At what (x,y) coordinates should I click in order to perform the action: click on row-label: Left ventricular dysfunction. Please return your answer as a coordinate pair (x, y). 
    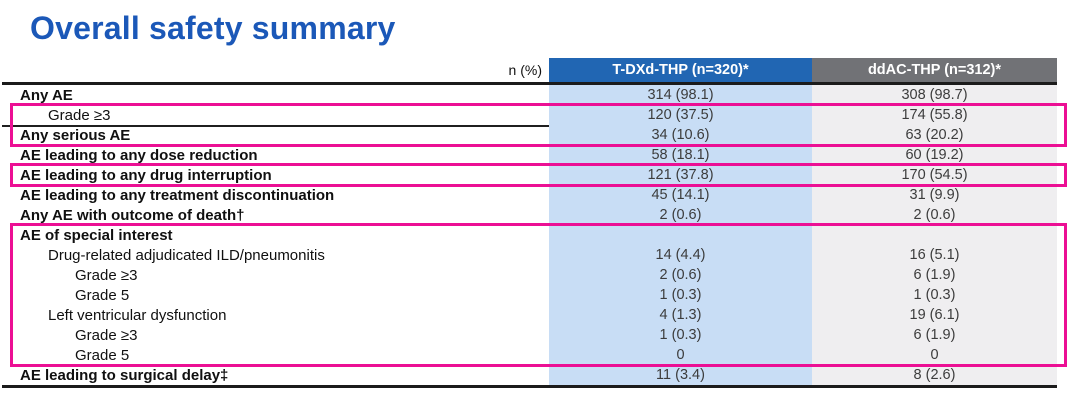
    Looking at the image, I should click on (137, 315).